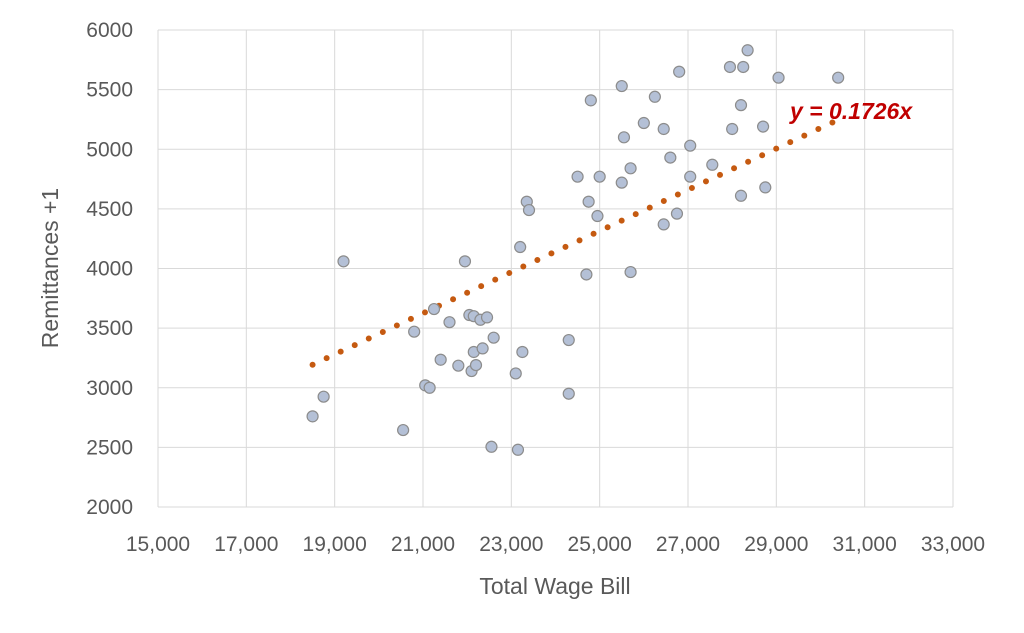 This screenshot has height=633, width=1024. Describe the element at coordinates (776, 544) in the screenshot. I see `x-tick-label: 29,000` at that location.